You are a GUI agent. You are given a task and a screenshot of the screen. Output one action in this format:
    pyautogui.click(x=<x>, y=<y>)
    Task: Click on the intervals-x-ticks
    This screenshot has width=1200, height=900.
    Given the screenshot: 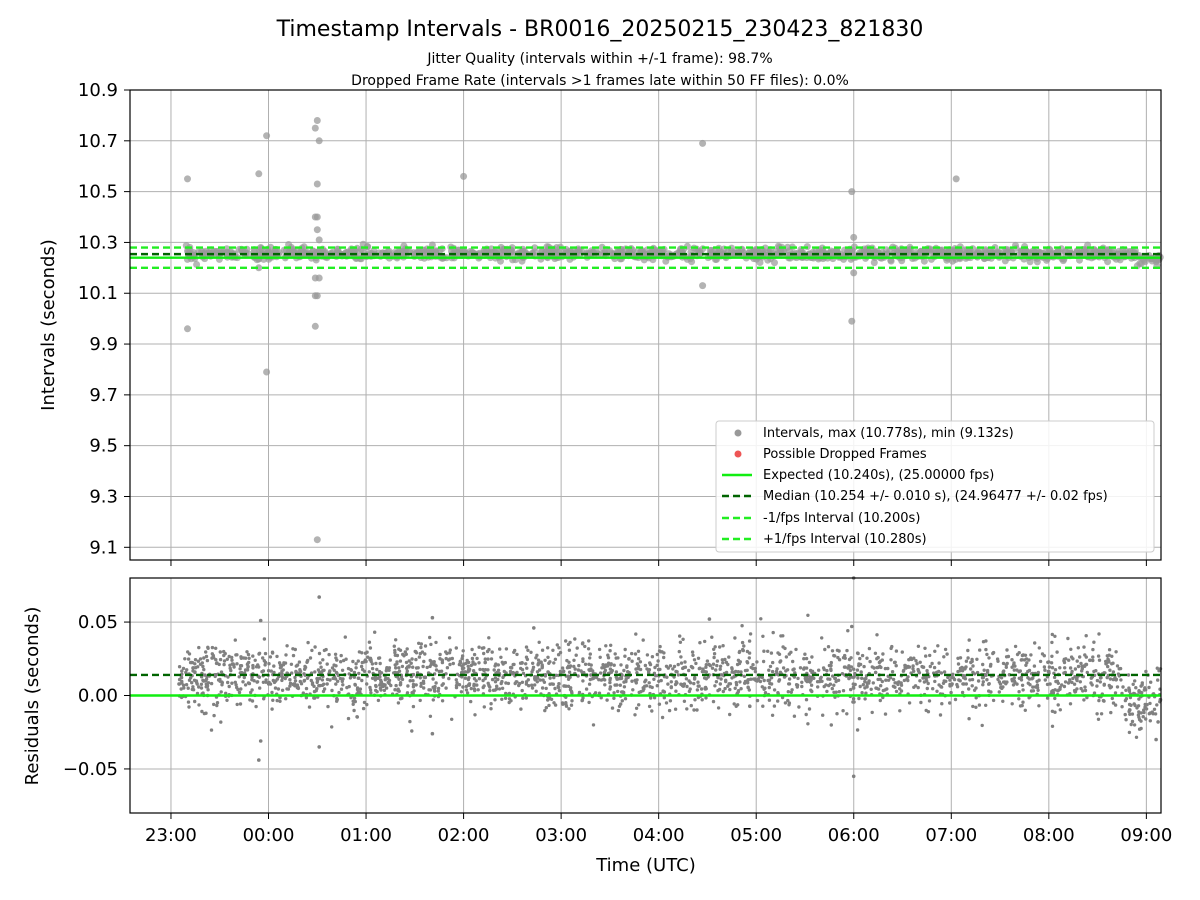 What is the action you would take?
    pyautogui.click(x=658, y=563)
    